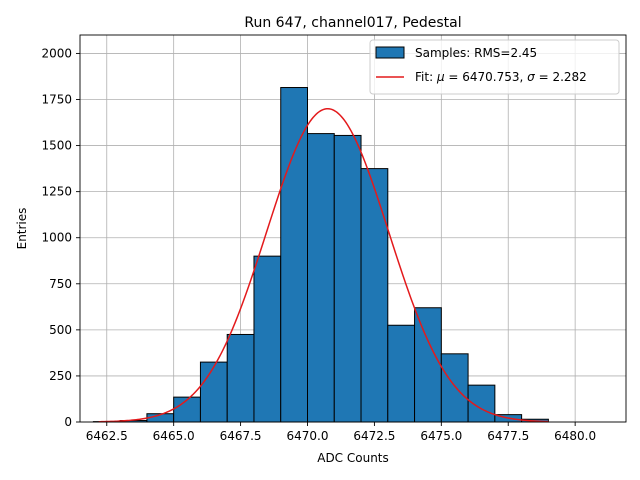 The height and width of the screenshot is (480, 640). Describe the element at coordinates (441, 436) in the screenshot. I see `x-tick-label: 6475.0` at that location.